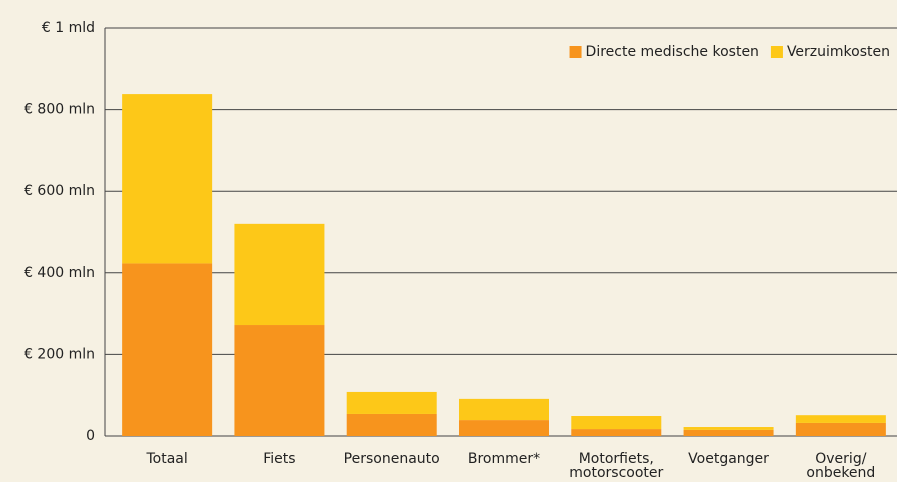 The image size is (897, 482). I want to click on x-tick-label: Personenauto, so click(391, 459).